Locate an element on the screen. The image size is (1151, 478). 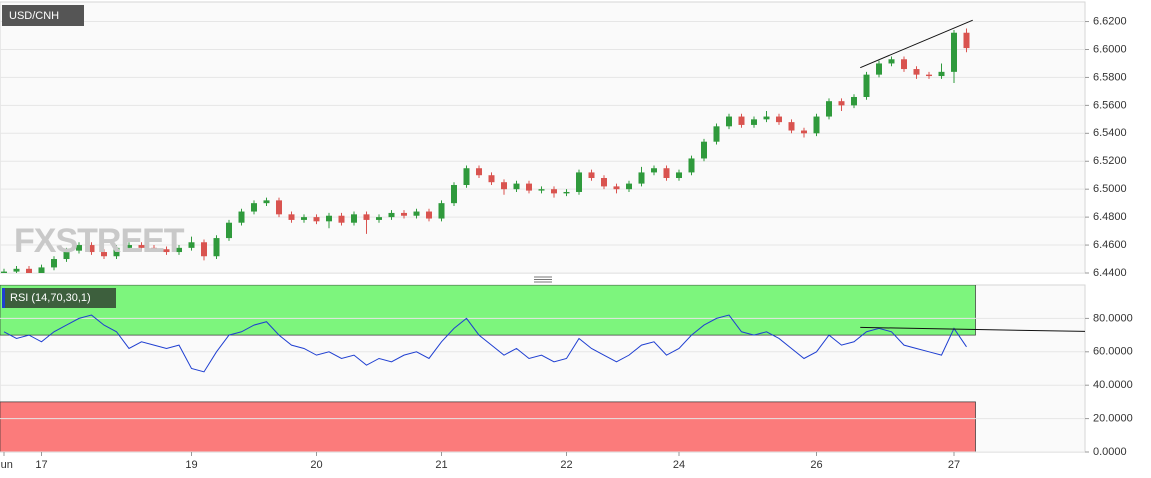
x-tick-label: 19 is located at coordinates (191, 465).